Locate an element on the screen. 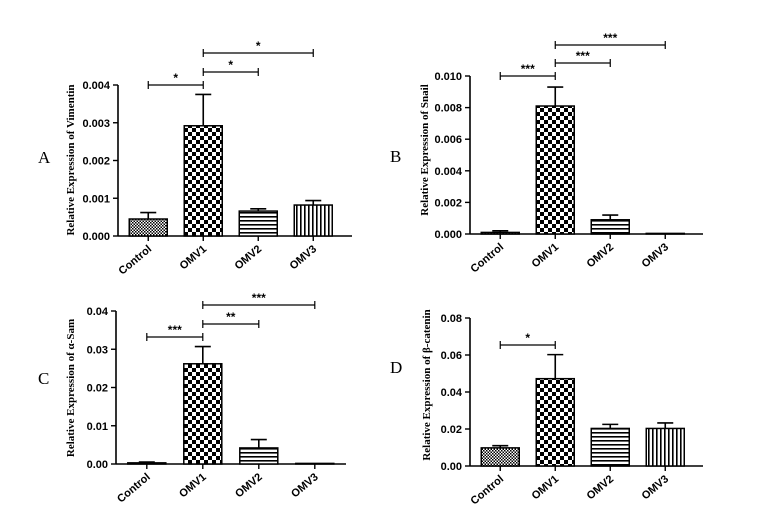 This screenshot has width=770, height=527. y-tick-label: 0.08 is located at coordinates (451, 319).